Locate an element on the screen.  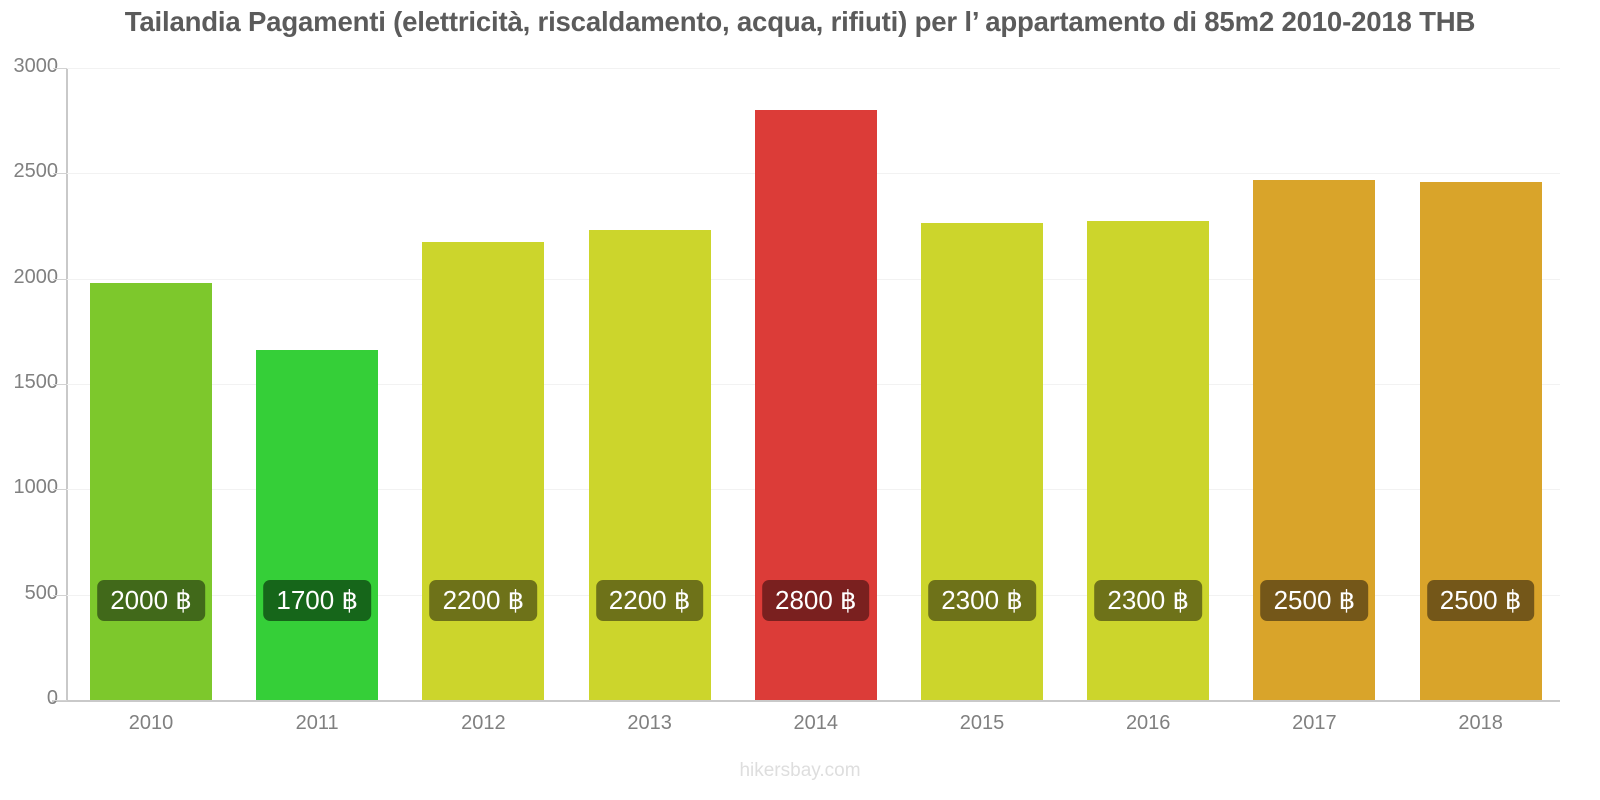
x-axis-tick-label: 2017 is located at coordinates (1314, 723).